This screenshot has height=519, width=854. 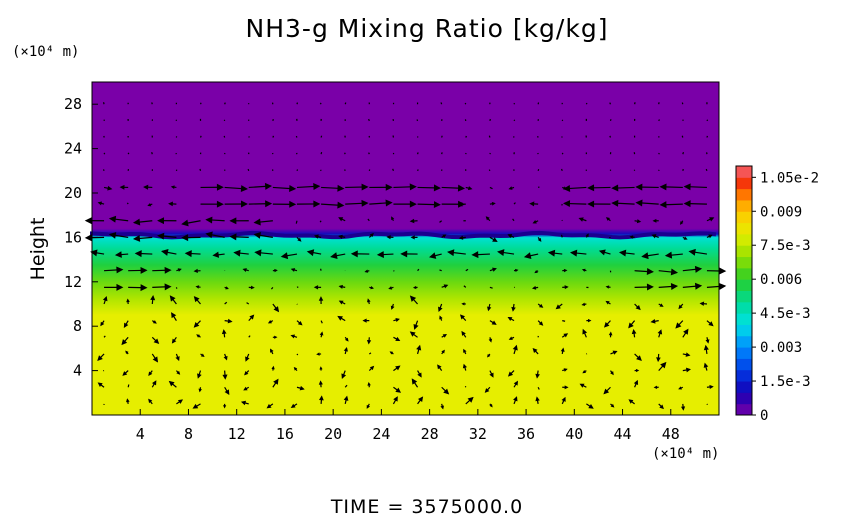 I want to click on colorbar-tick-label: 1.05e-2, so click(x=789, y=178).